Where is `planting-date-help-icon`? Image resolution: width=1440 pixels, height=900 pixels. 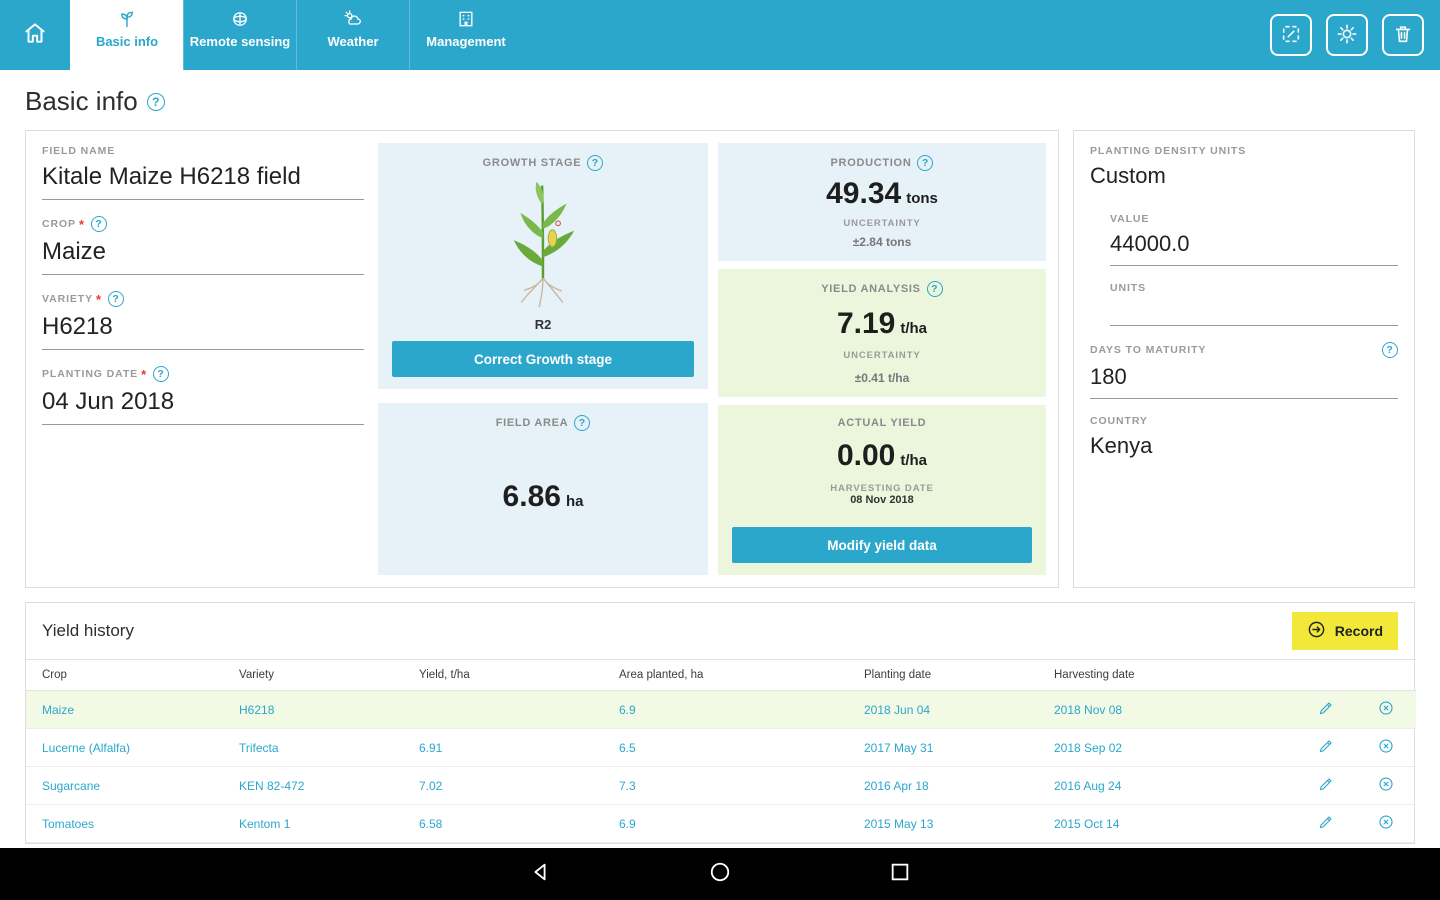
planting-date-help-icon is located at coordinates (161, 374).